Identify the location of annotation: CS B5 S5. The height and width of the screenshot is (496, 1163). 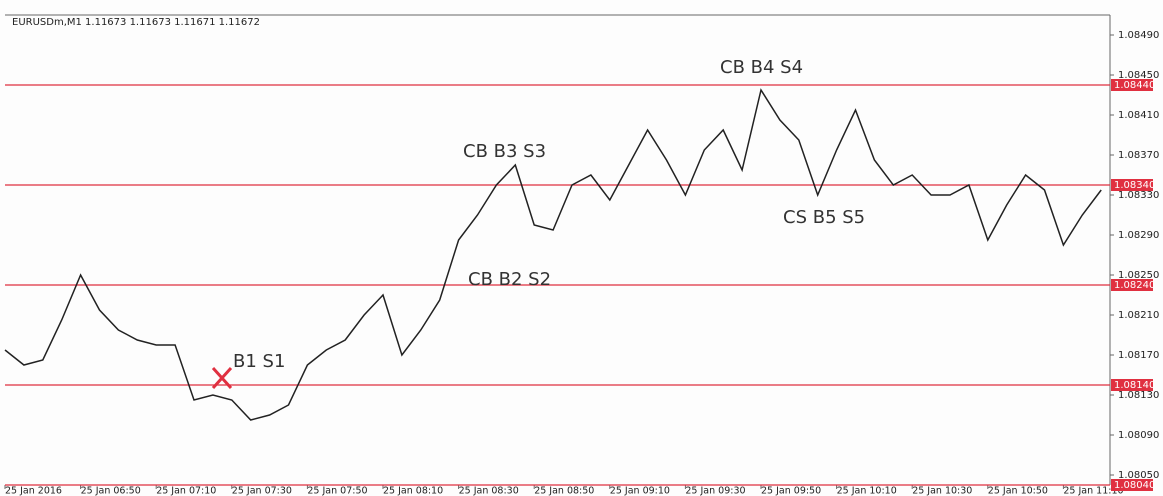
(824, 217).